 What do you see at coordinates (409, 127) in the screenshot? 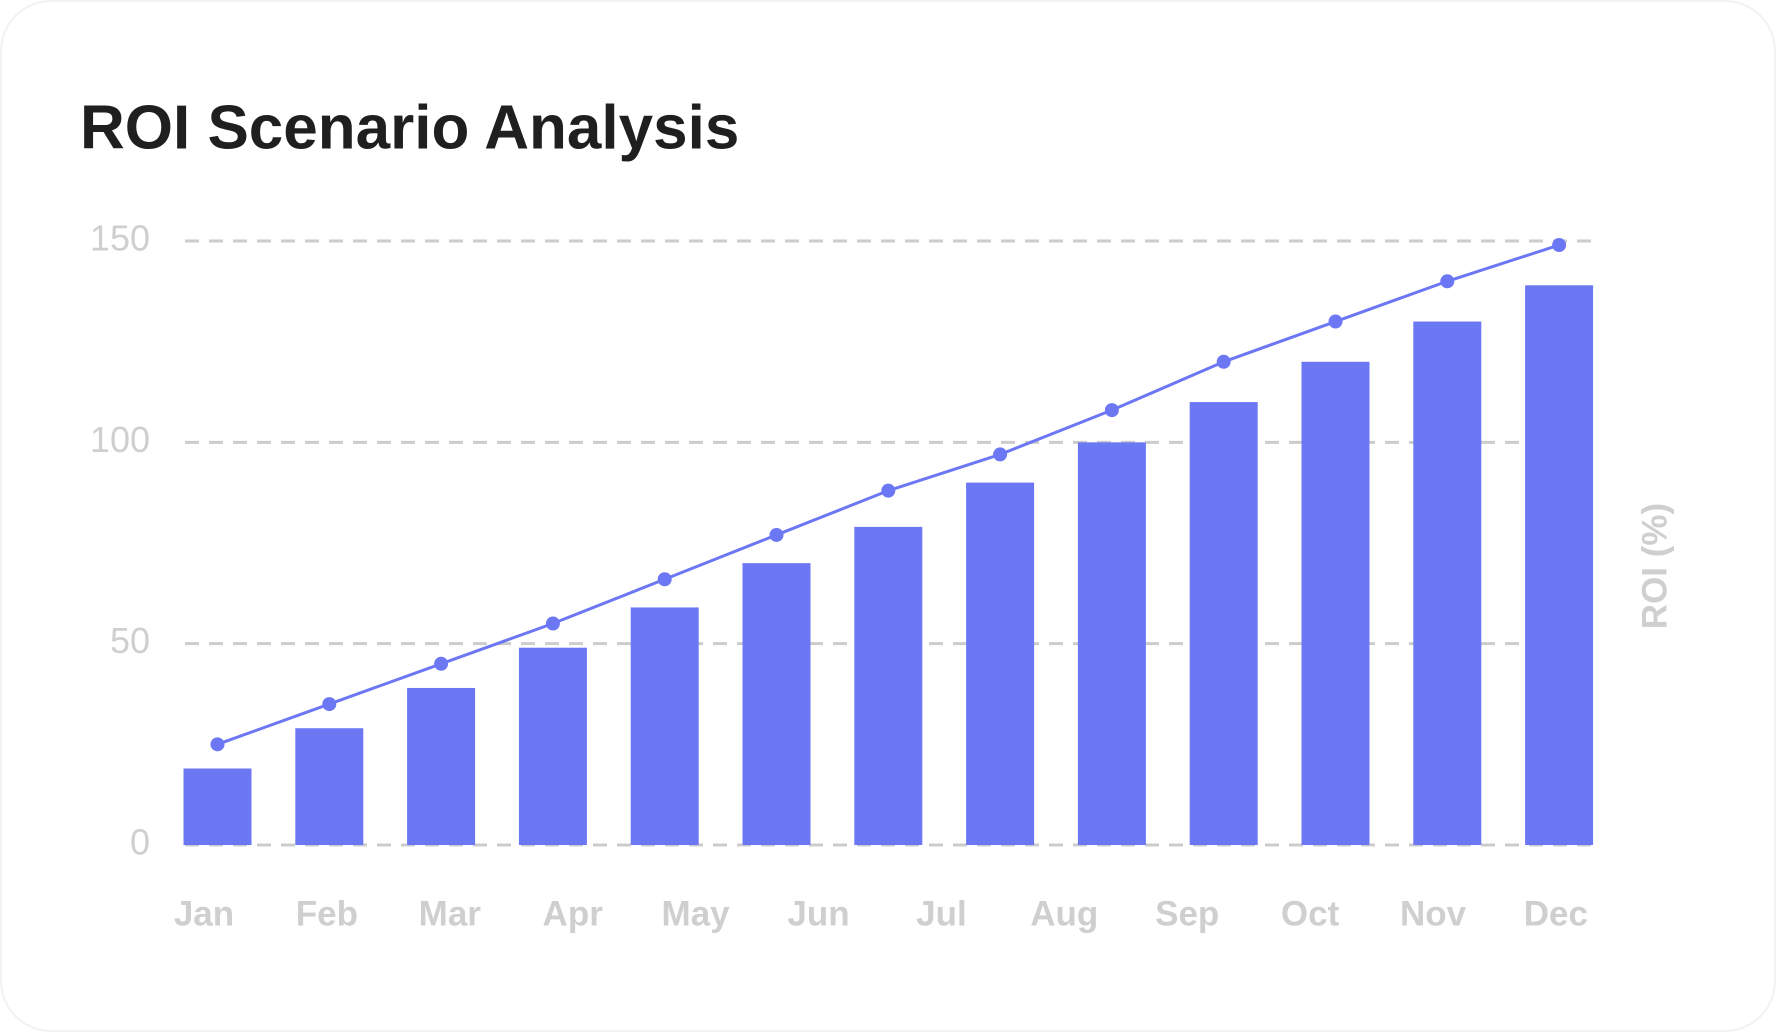
I see `chart-title: ROI Scenario Analysis` at bounding box center [409, 127].